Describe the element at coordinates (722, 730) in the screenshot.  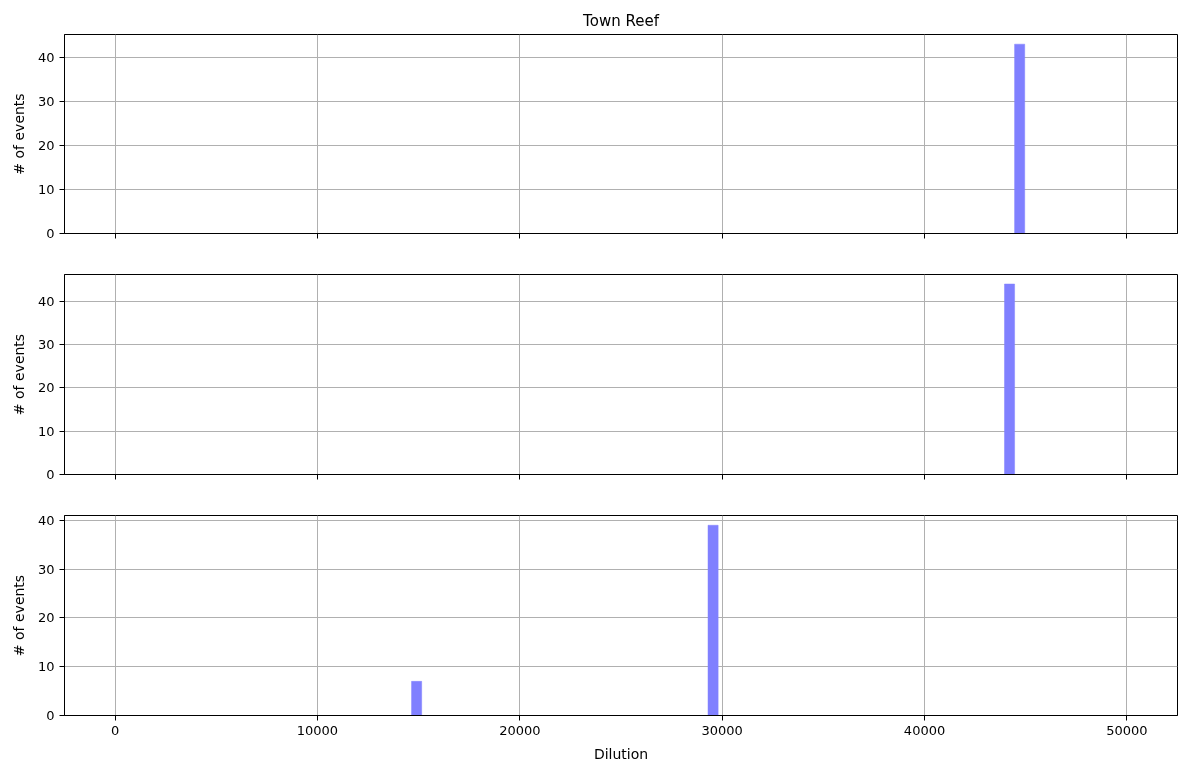
I see `x-tick-label: 30000` at that location.